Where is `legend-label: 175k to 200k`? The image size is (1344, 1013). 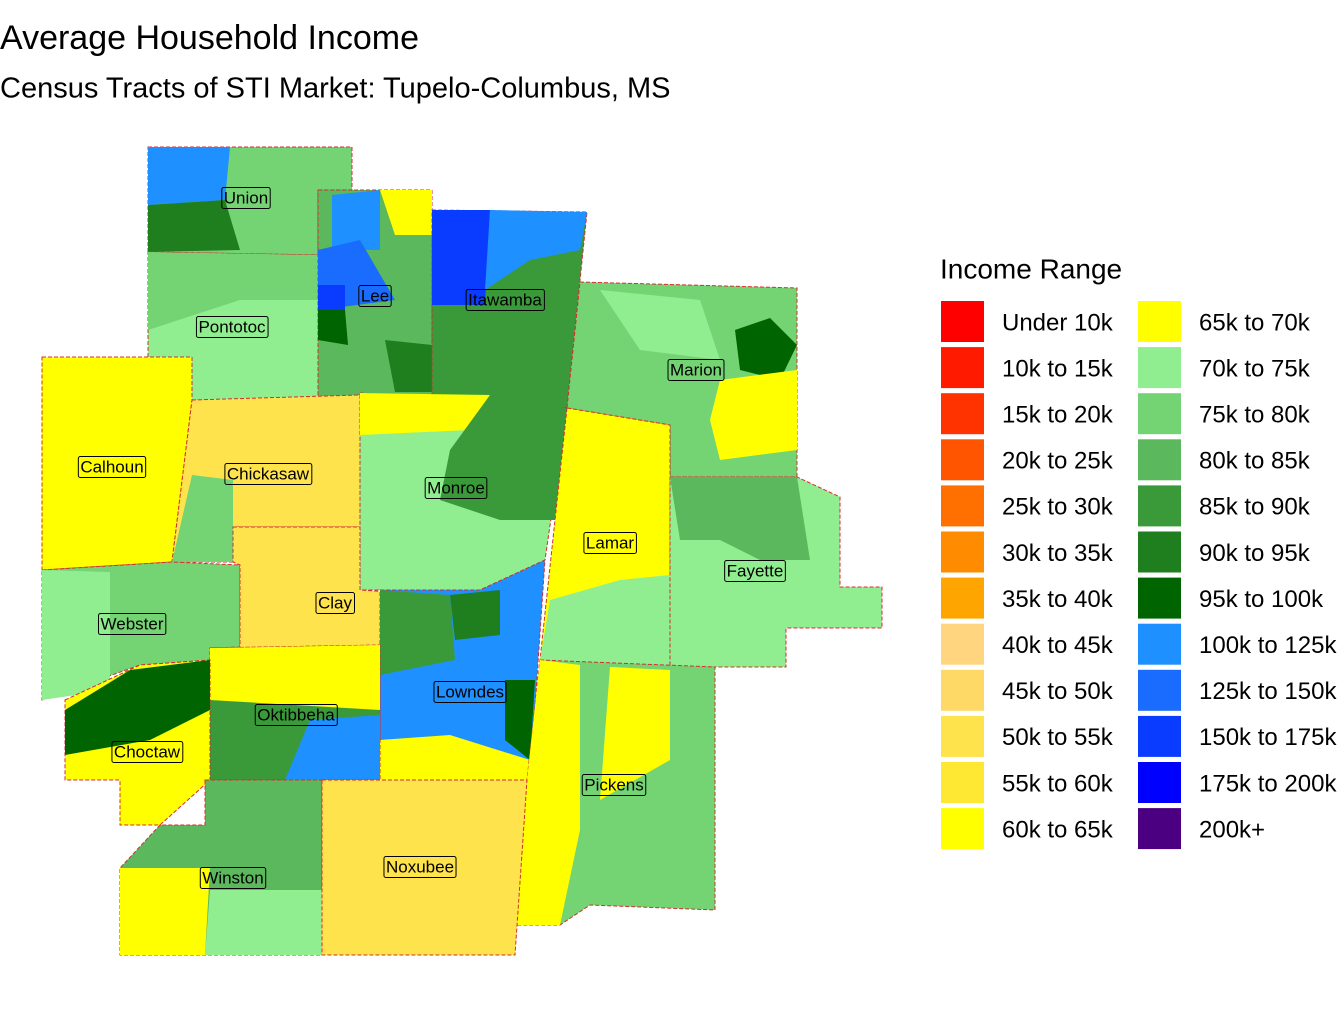
legend-label: 175k to 200k is located at coordinates (1268, 783).